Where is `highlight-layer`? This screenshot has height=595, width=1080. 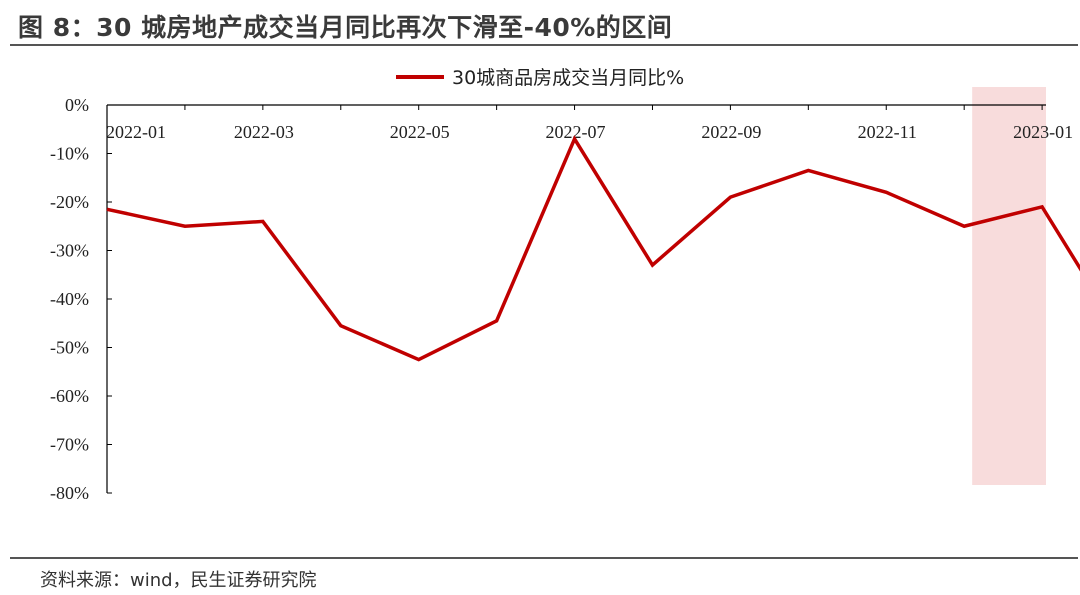 highlight-layer is located at coordinates (1009, 286).